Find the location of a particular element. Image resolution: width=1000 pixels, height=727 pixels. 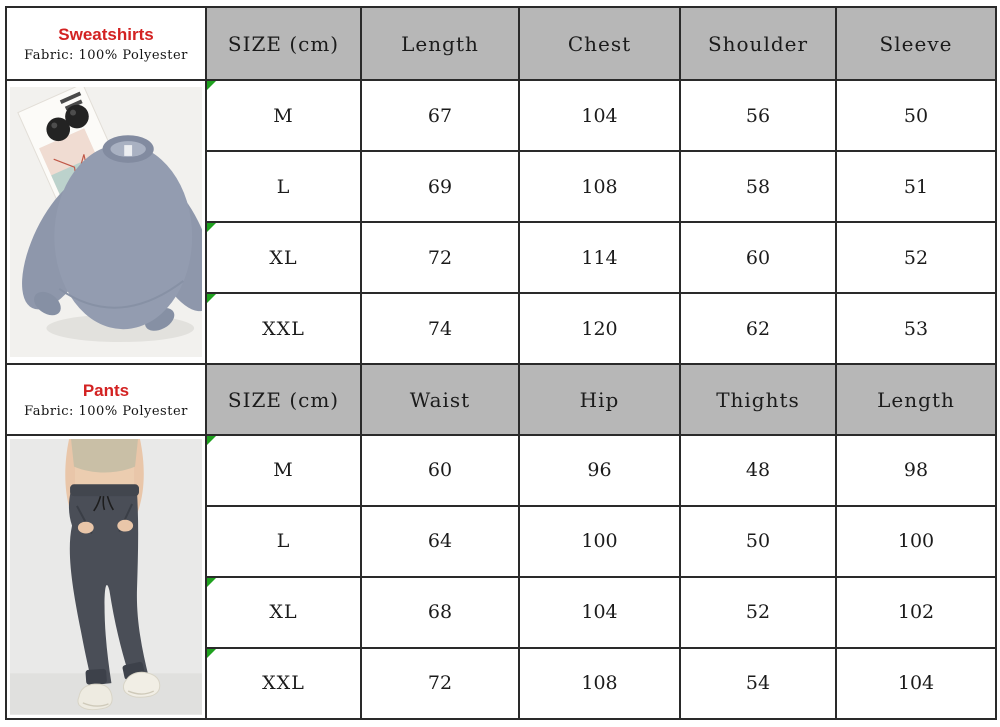

col-header-waist: Waist is located at coordinates (440, 399).